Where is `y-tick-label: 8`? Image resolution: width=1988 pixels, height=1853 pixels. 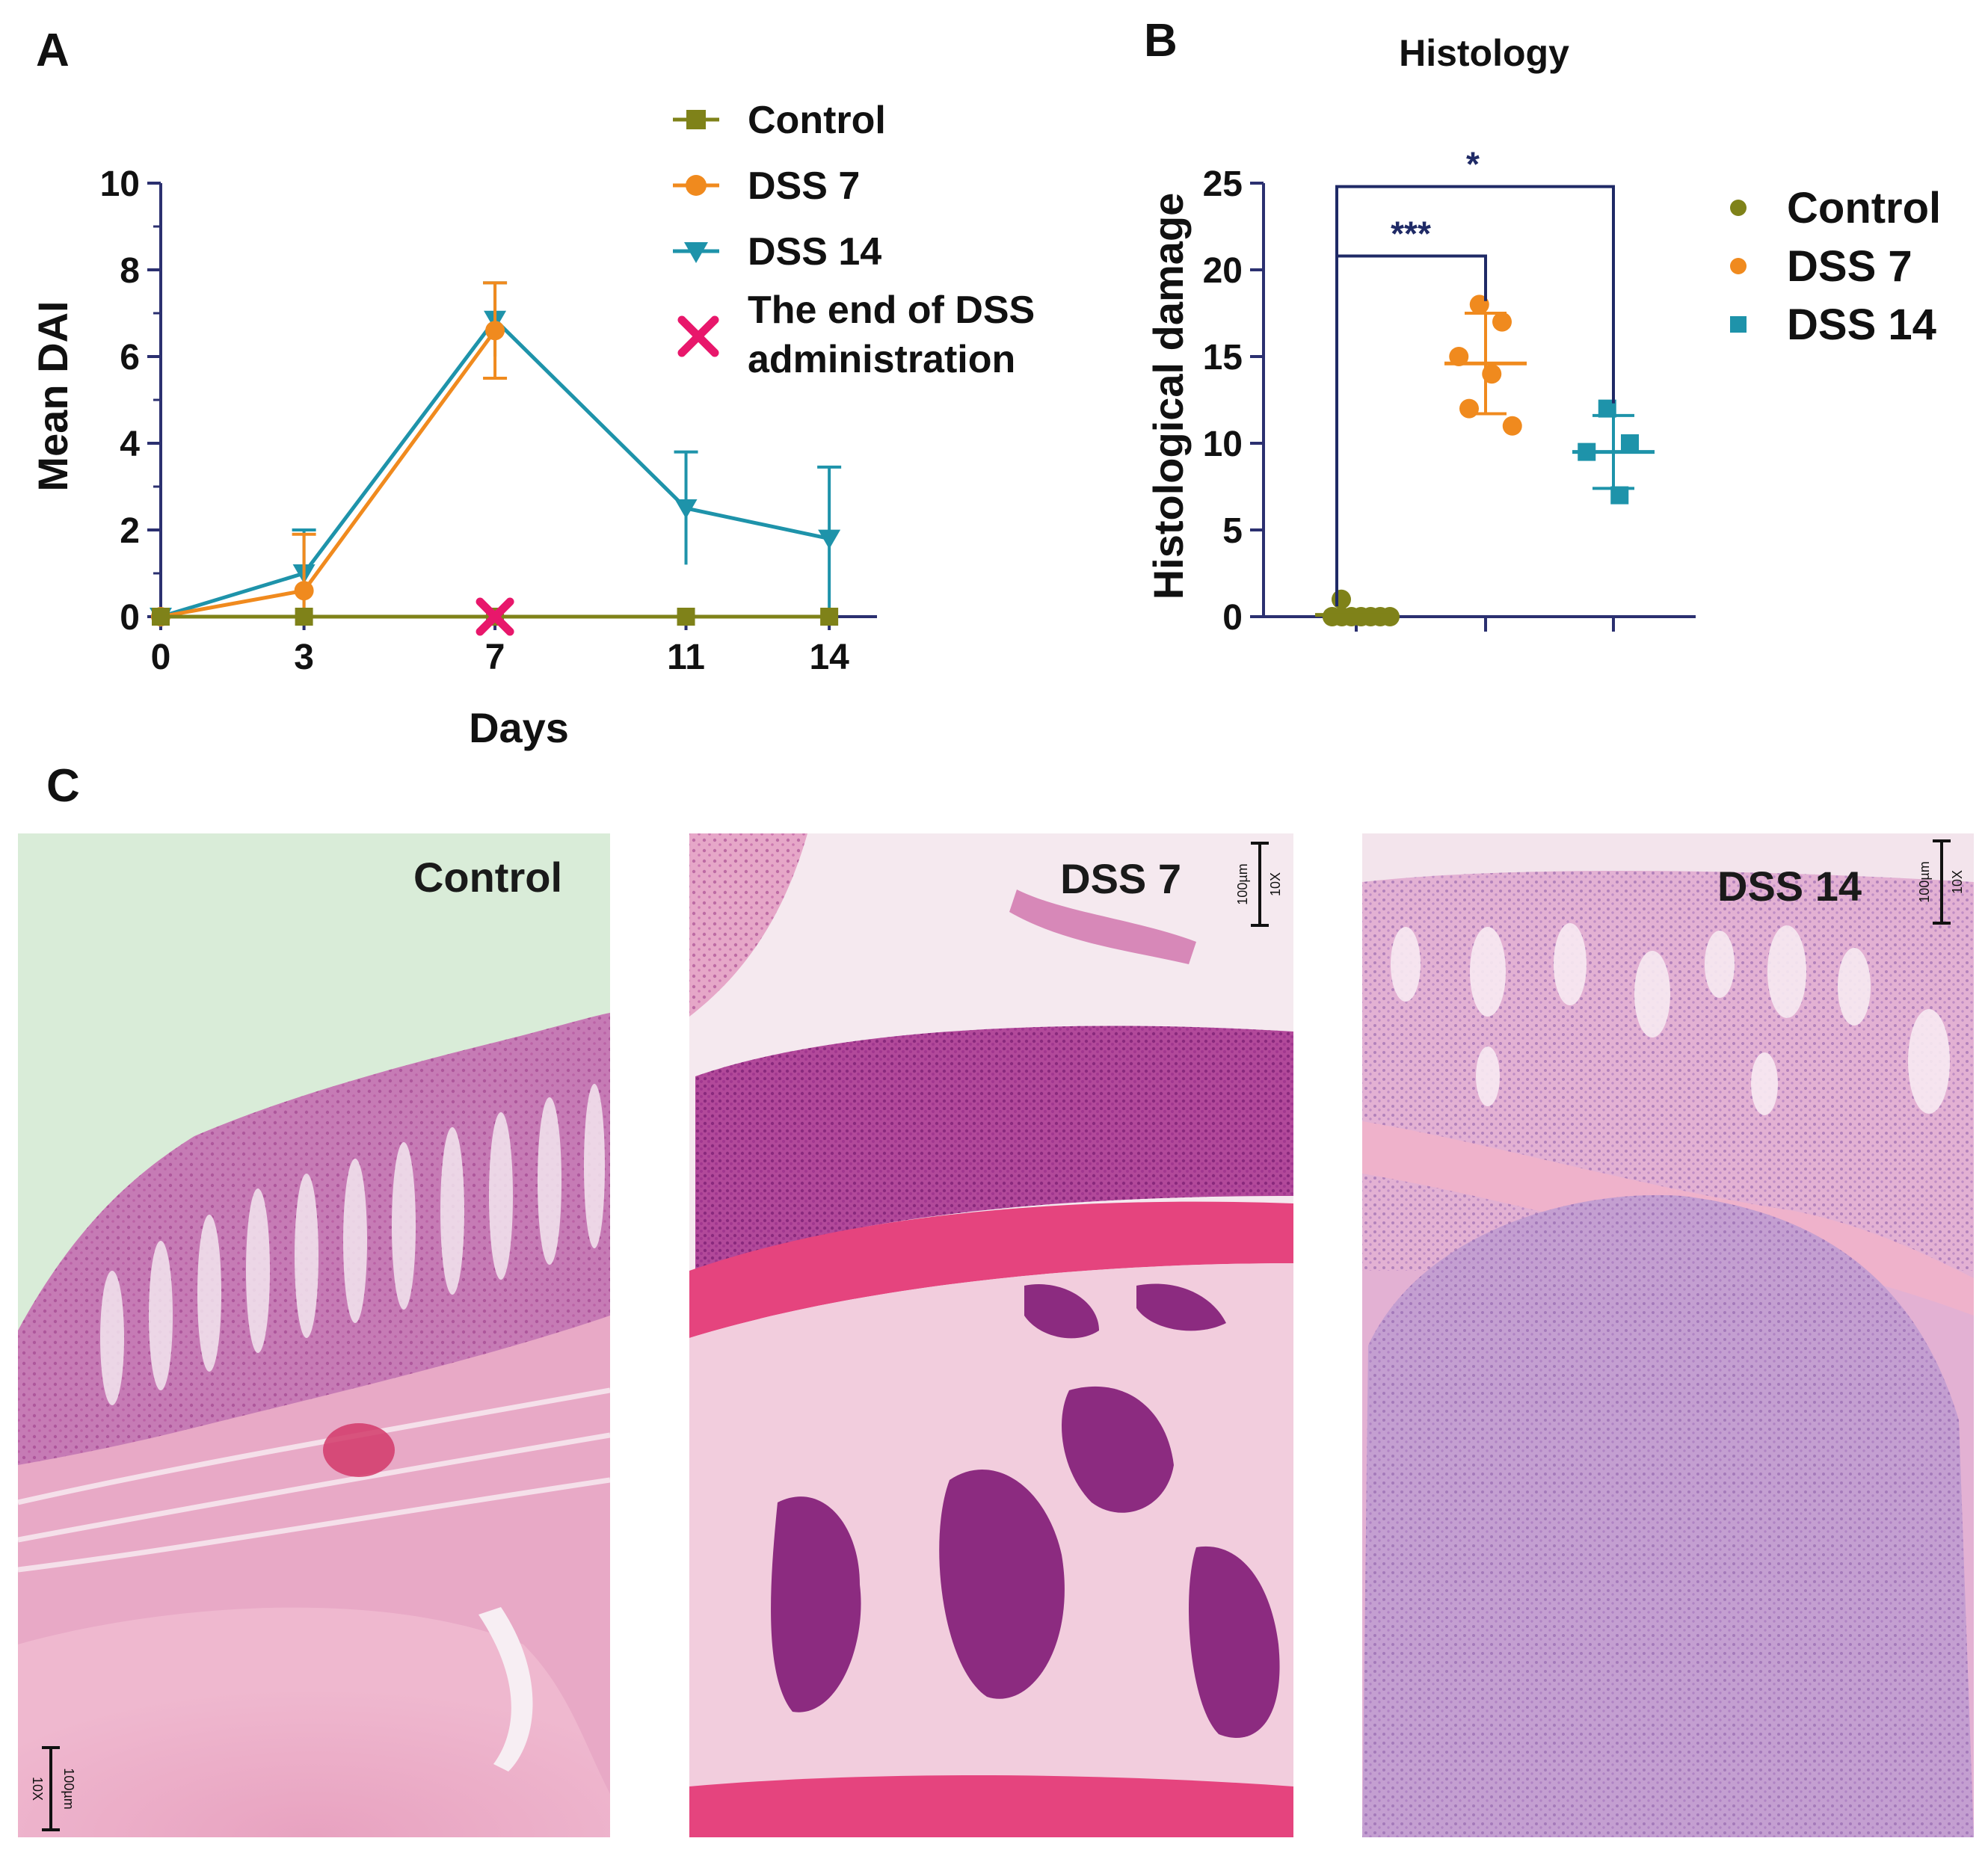
y-tick-label: 8 is located at coordinates (130, 271).